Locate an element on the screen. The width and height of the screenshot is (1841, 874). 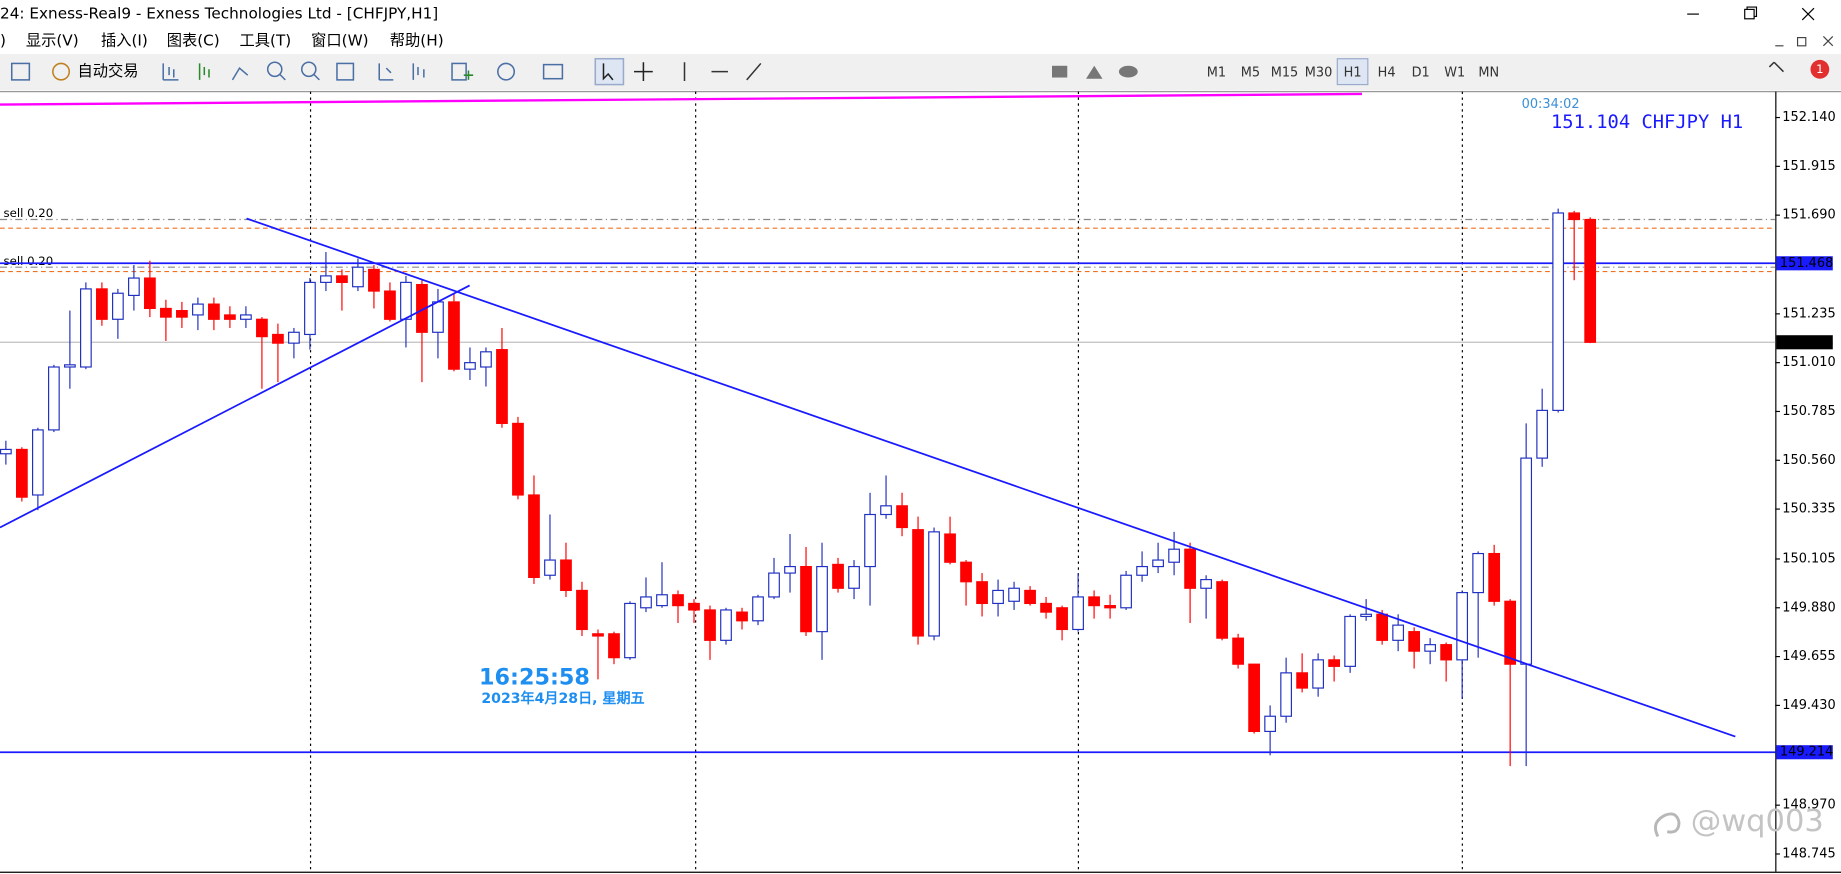
menu-item: 显示(V) is located at coordinates (52, 41).